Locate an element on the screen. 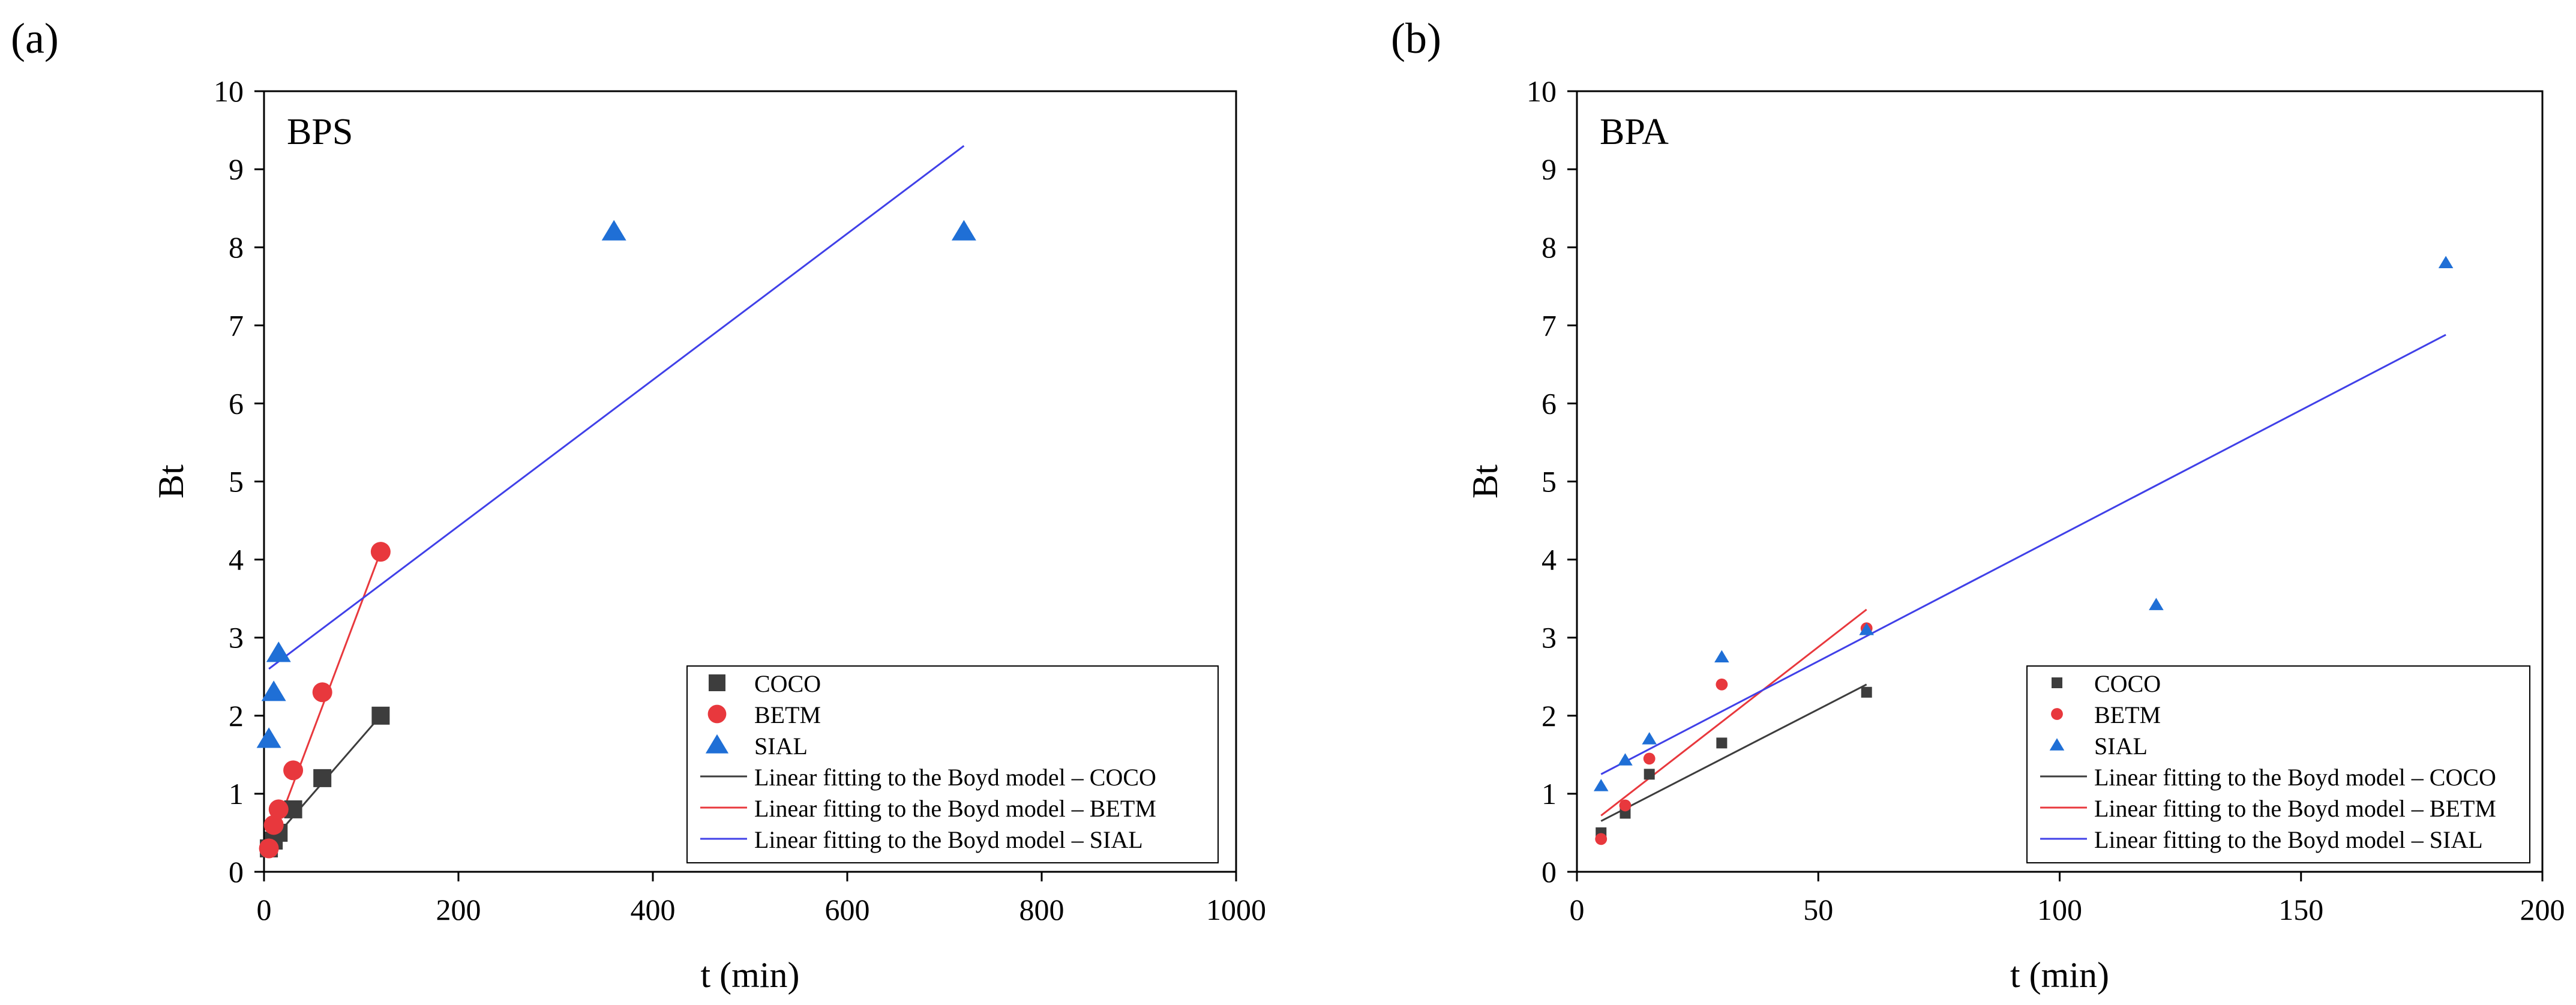 This screenshot has height=1005, width=2576. x-tick-label: 100 is located at coordinates (2059, 910).